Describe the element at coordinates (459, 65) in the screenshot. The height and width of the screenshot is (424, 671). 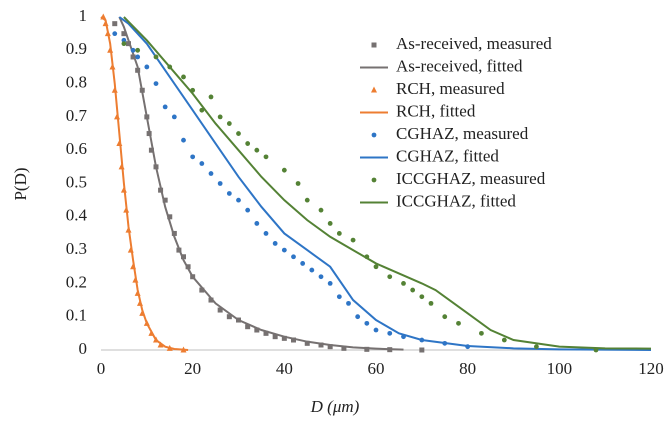
I see `legend-label: As-received, fitted` at that location.